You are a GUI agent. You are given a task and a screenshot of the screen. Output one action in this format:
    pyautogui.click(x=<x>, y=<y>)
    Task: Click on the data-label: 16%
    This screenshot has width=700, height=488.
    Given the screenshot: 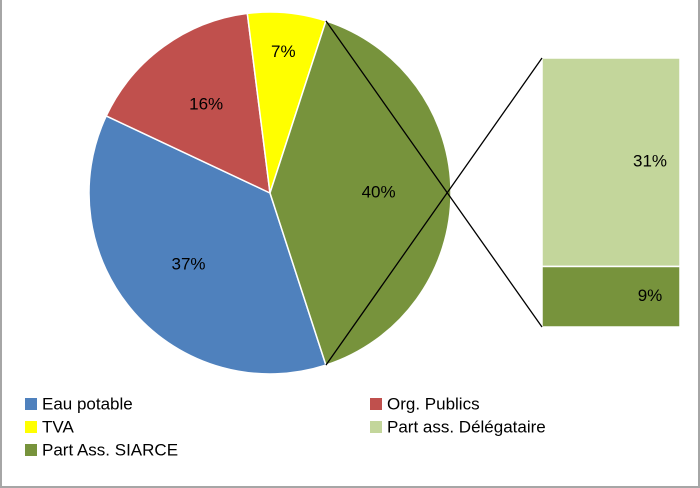 What is the action you would take?
    pyautogui.click(x=206, y=104)
    